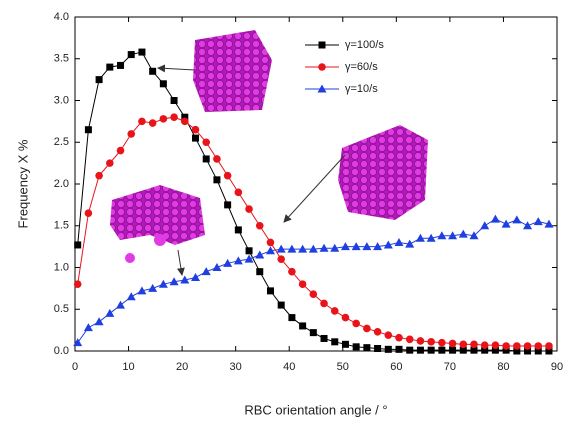 This screenshot has height=425, width=567. What do you see at coordinates (61, 184) in the screenshot?
I see `y-tick-label: 2.0` at bounding box center [61, 184].